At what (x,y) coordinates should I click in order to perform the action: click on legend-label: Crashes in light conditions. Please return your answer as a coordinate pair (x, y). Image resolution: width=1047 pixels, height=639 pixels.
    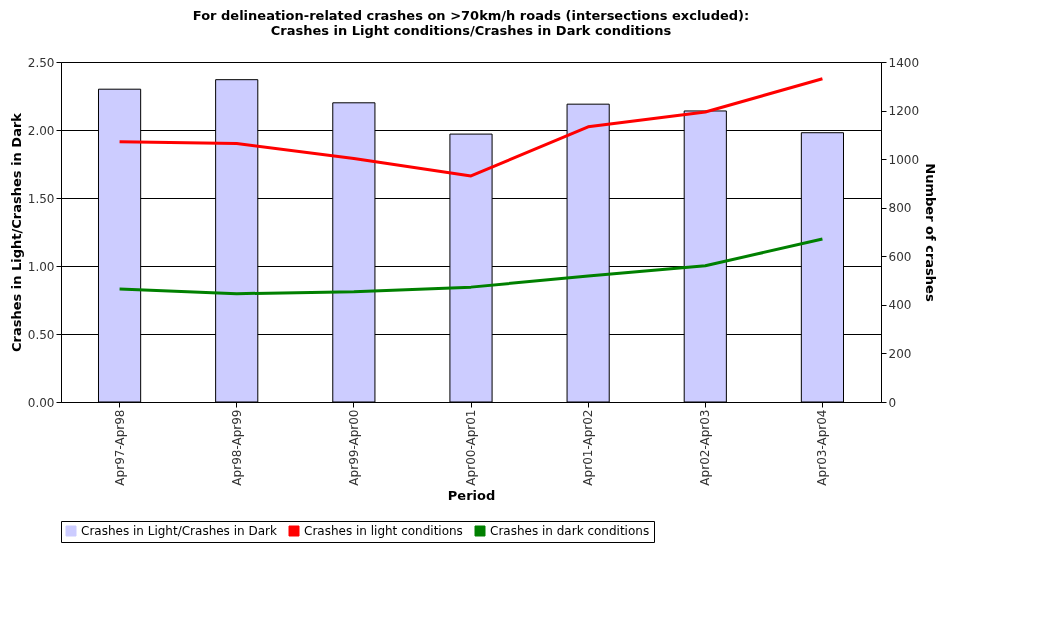
    Looking at the image, I should click on (383, 531).